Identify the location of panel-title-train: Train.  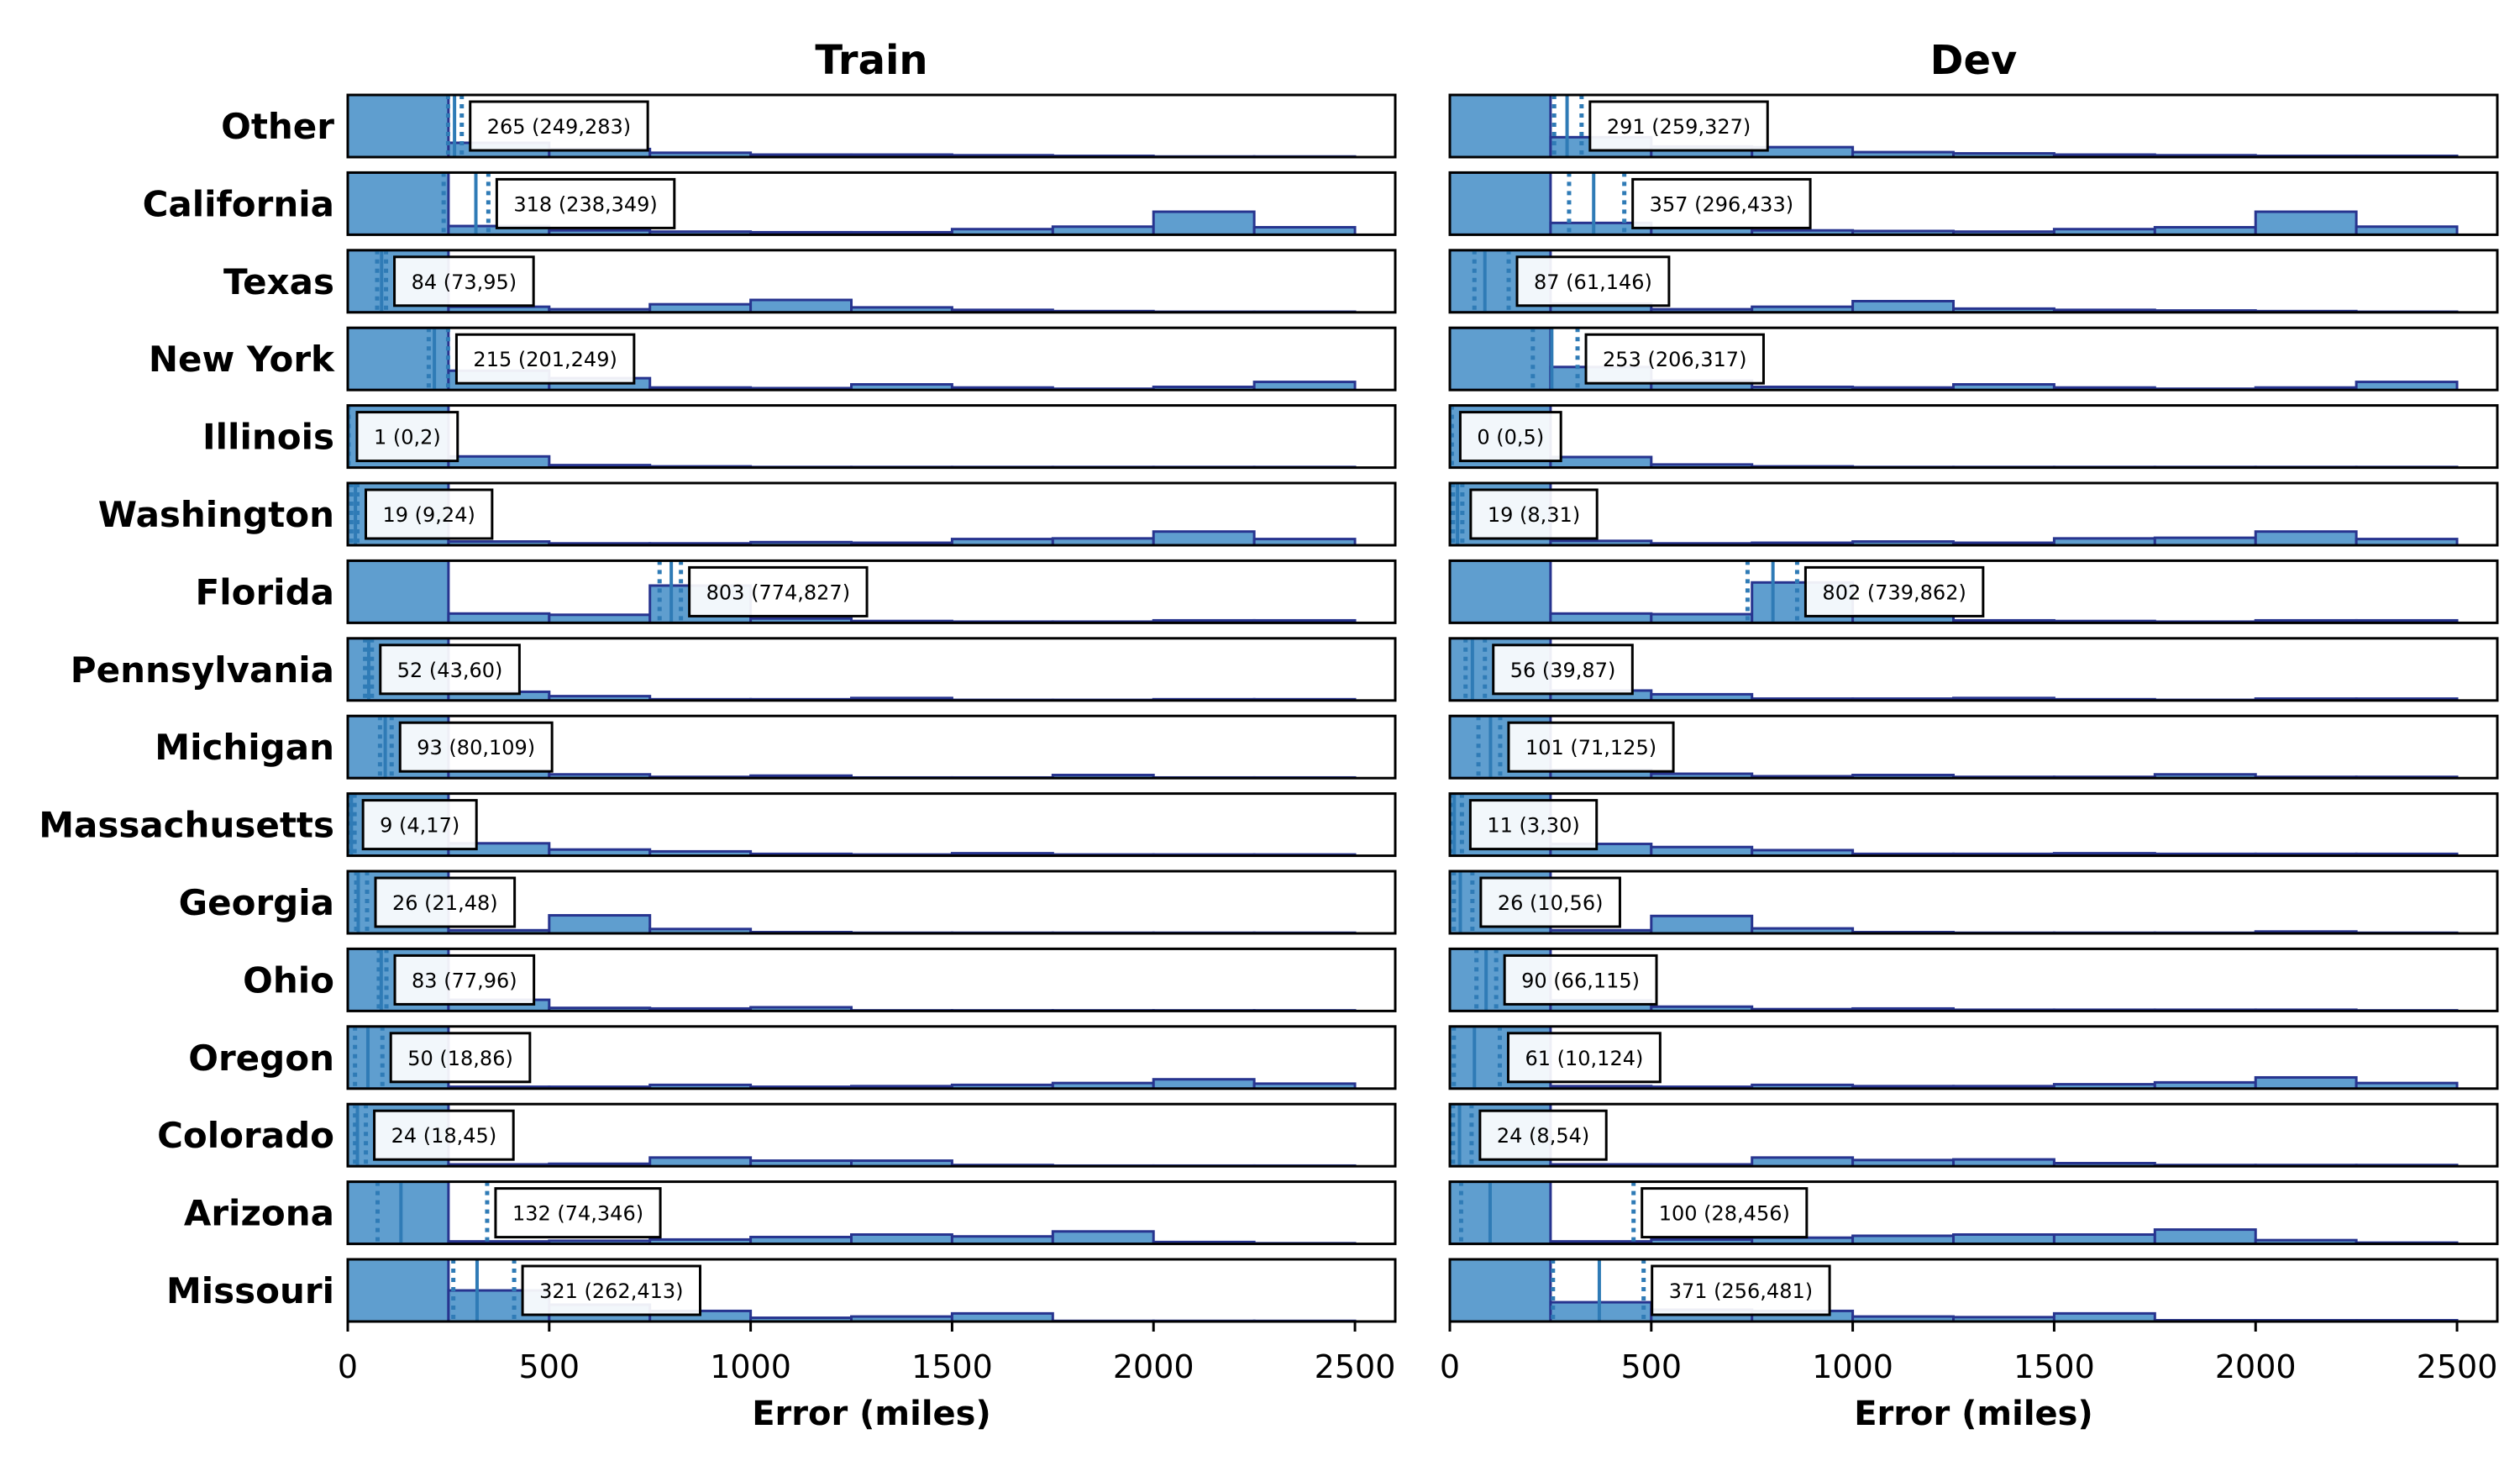
(871, 60).